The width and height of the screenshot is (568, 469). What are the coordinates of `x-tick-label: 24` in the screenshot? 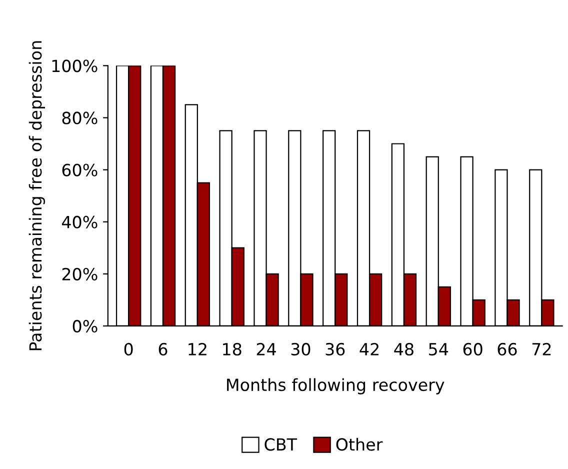 It's located at (266, 349).